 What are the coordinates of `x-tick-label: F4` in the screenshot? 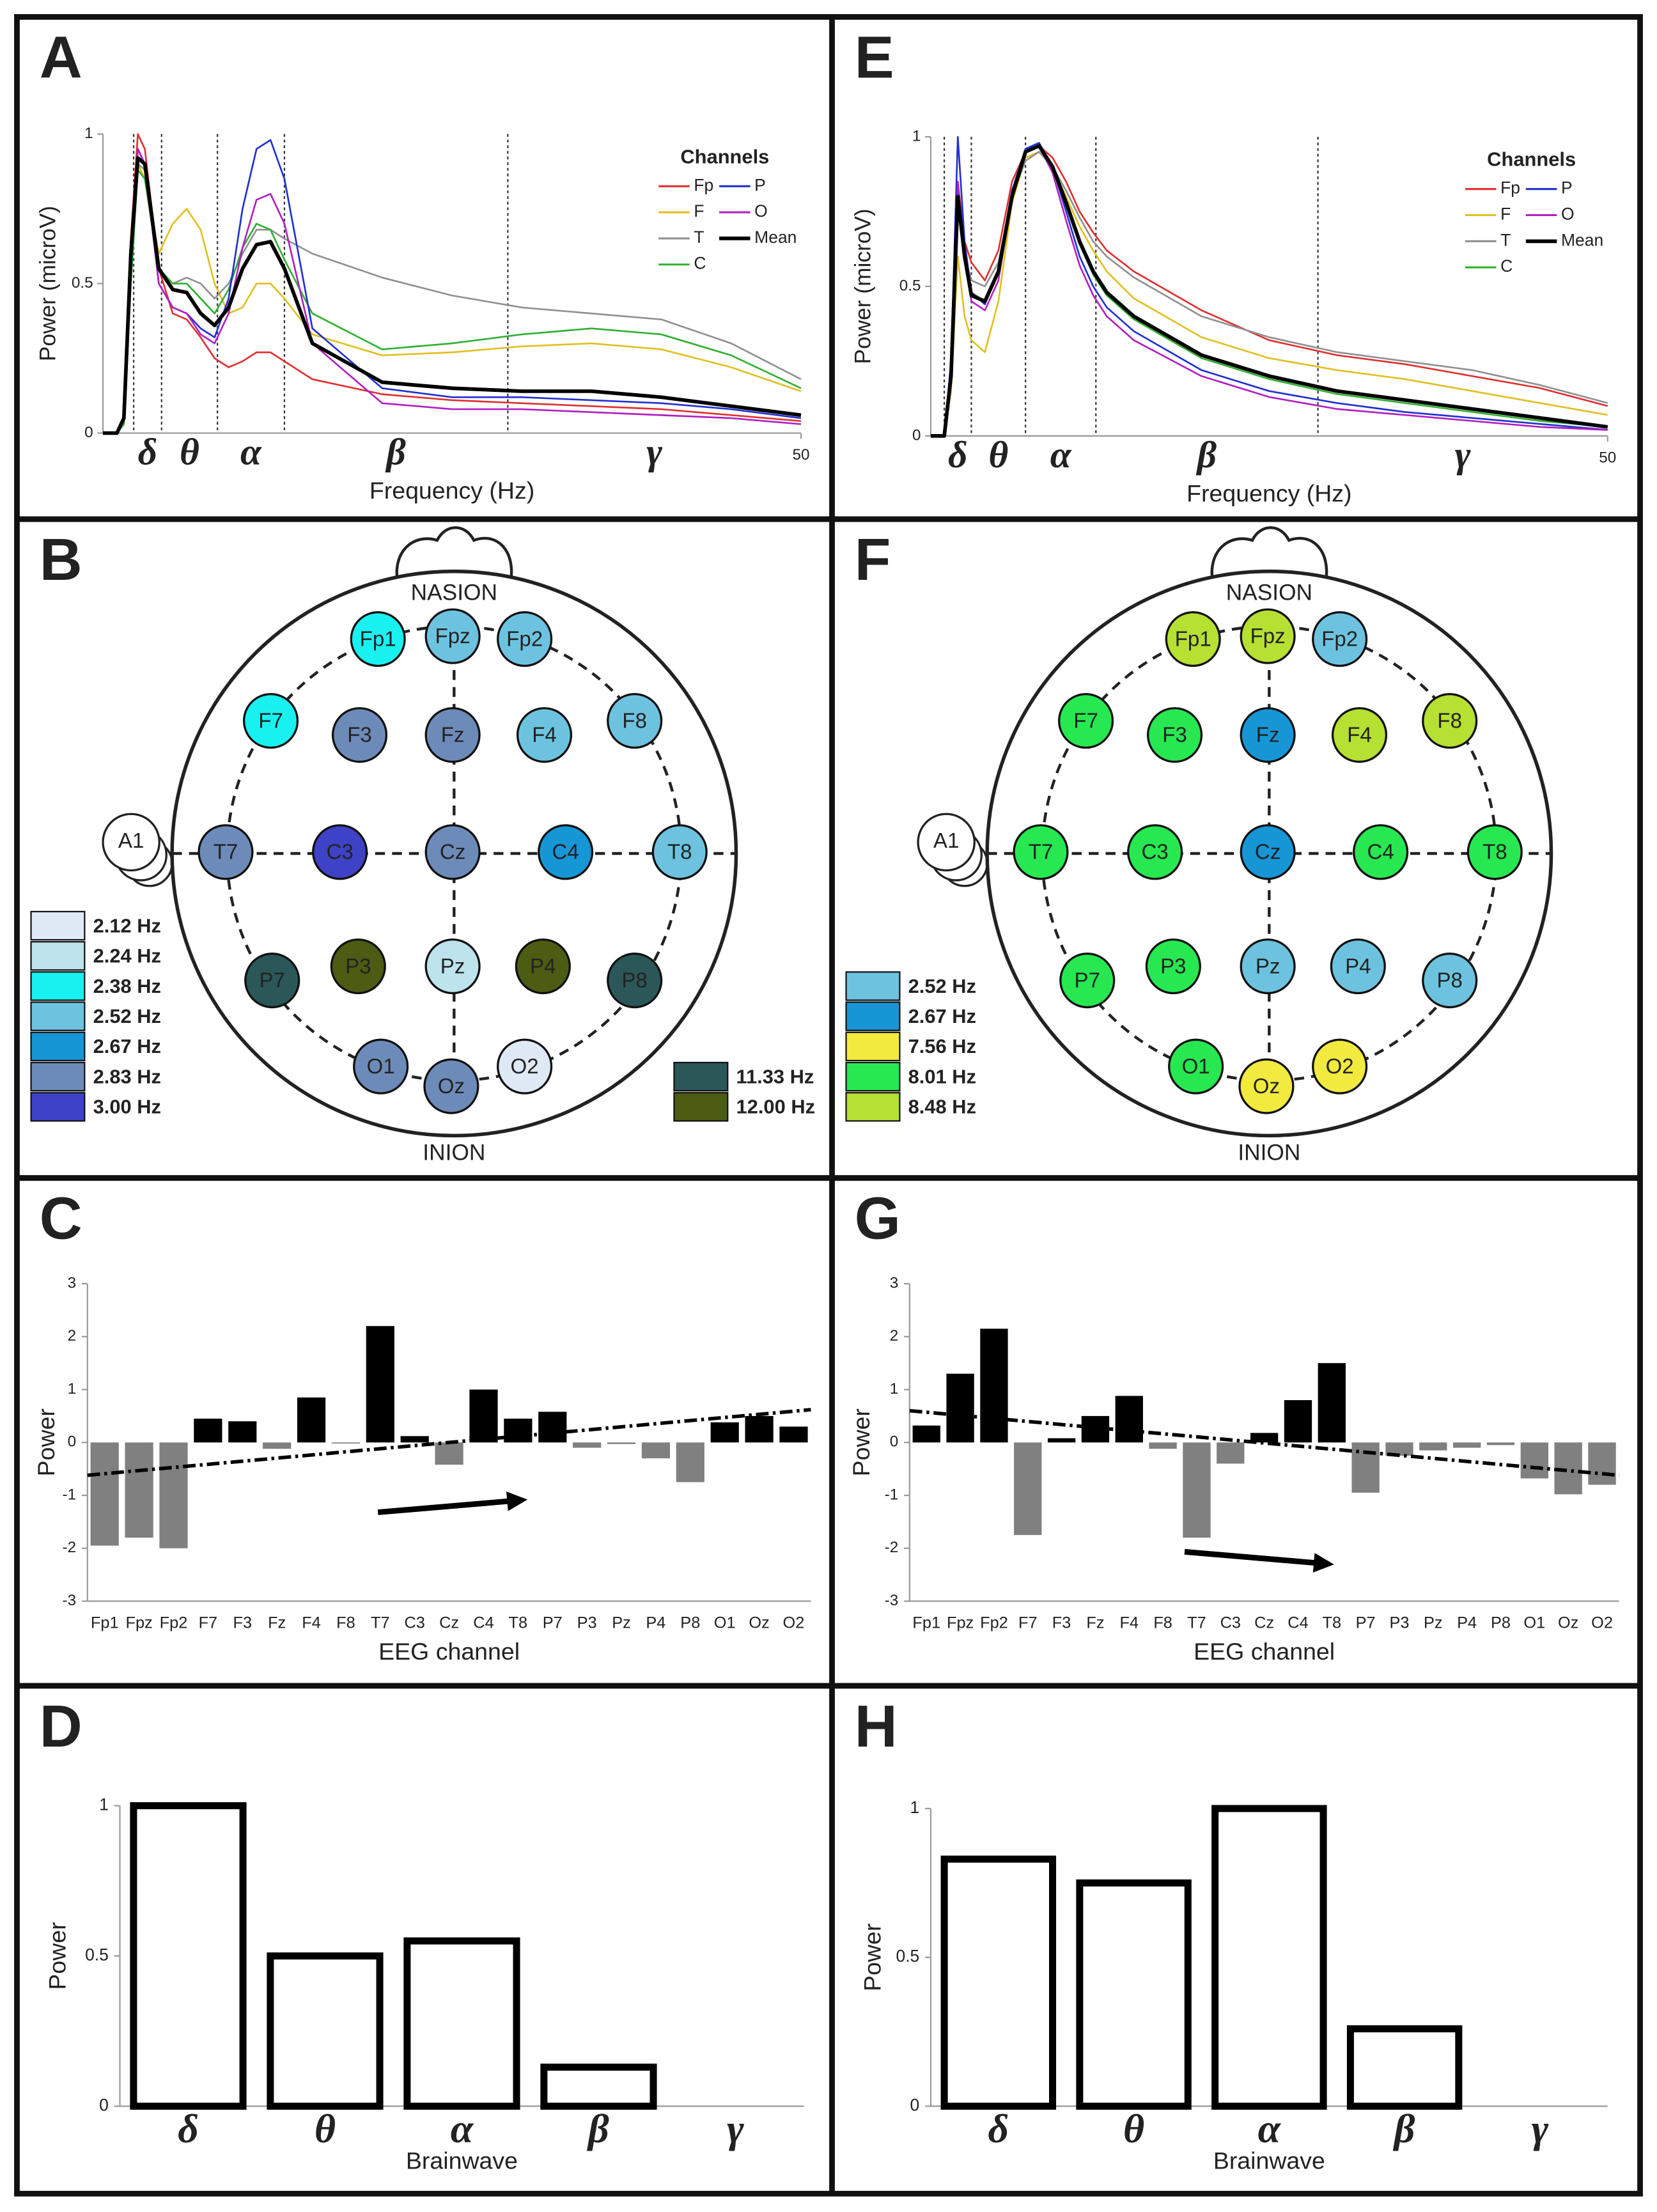 It's located at (1129, 1623).